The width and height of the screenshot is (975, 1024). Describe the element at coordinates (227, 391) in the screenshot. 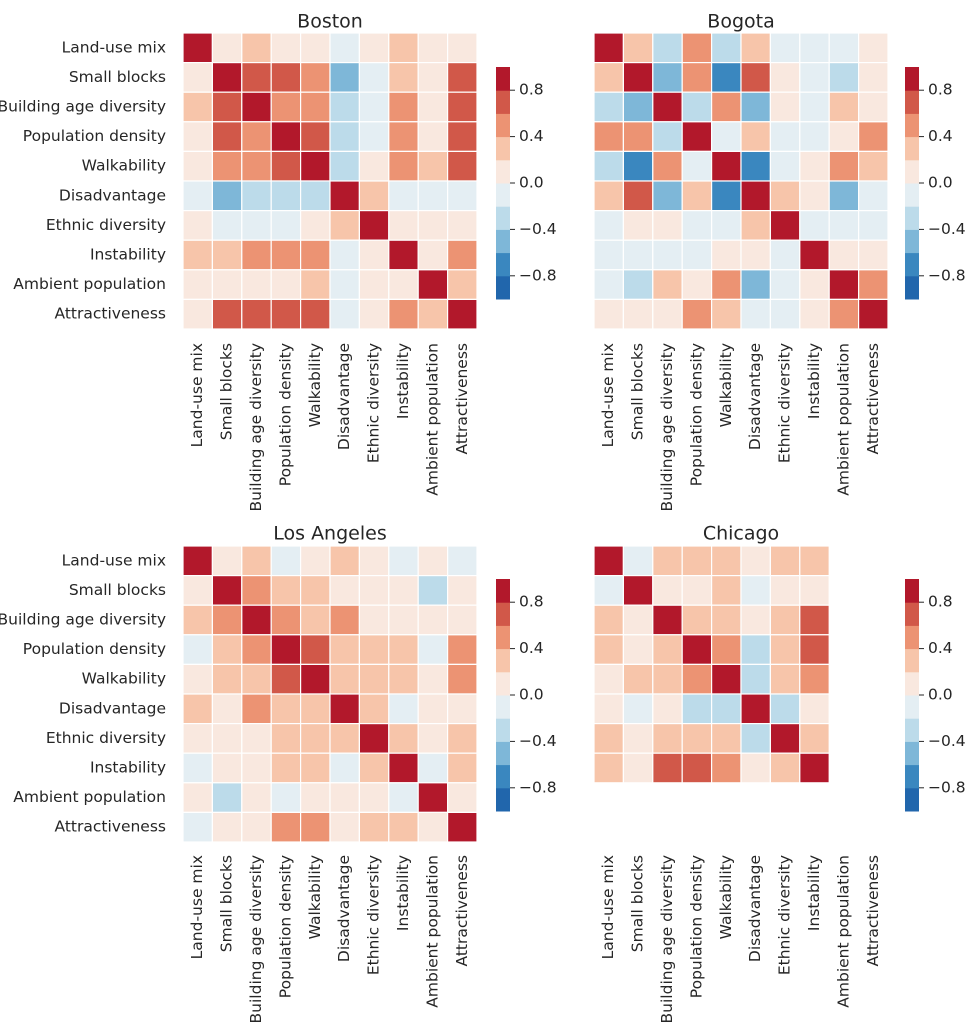

I see `x-tick-label: Small blocks` at that location.